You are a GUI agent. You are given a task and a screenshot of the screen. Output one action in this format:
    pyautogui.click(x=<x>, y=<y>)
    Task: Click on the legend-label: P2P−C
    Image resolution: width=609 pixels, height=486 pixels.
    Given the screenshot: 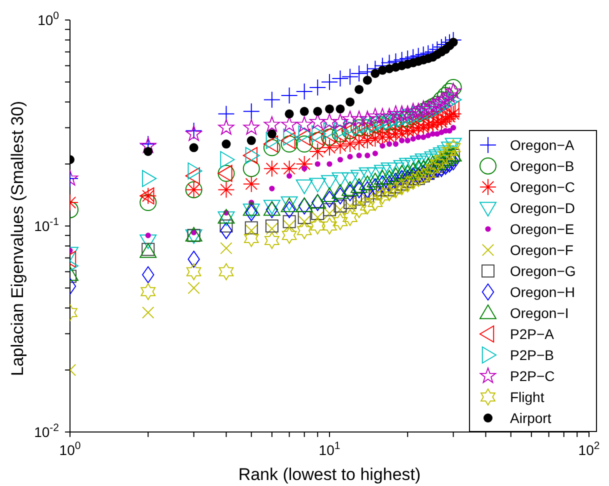 What is the action you would take?
    pyautogui.click(x=532, y=376)
    